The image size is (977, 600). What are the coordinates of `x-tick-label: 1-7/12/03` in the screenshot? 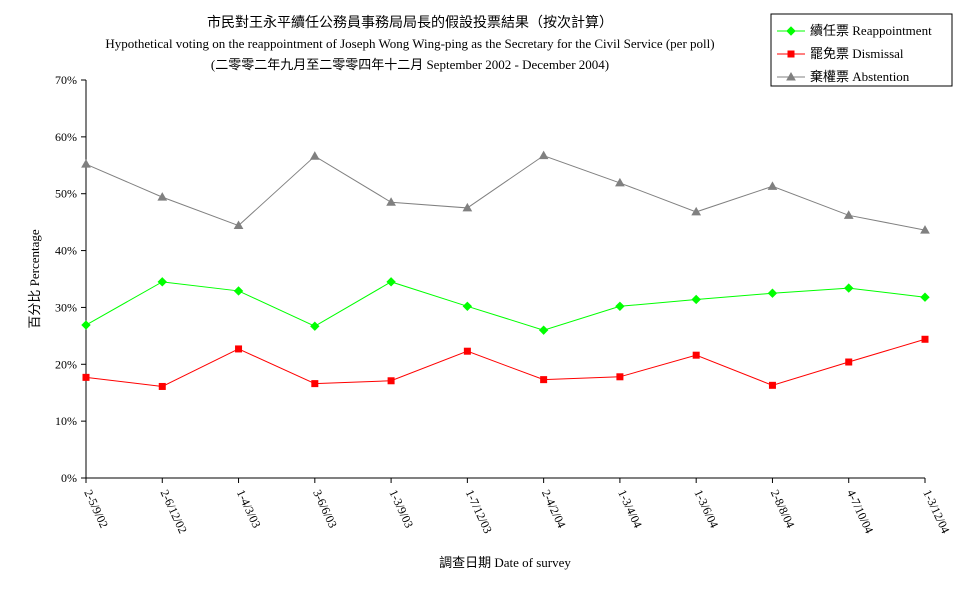 It's located at (479, 511).